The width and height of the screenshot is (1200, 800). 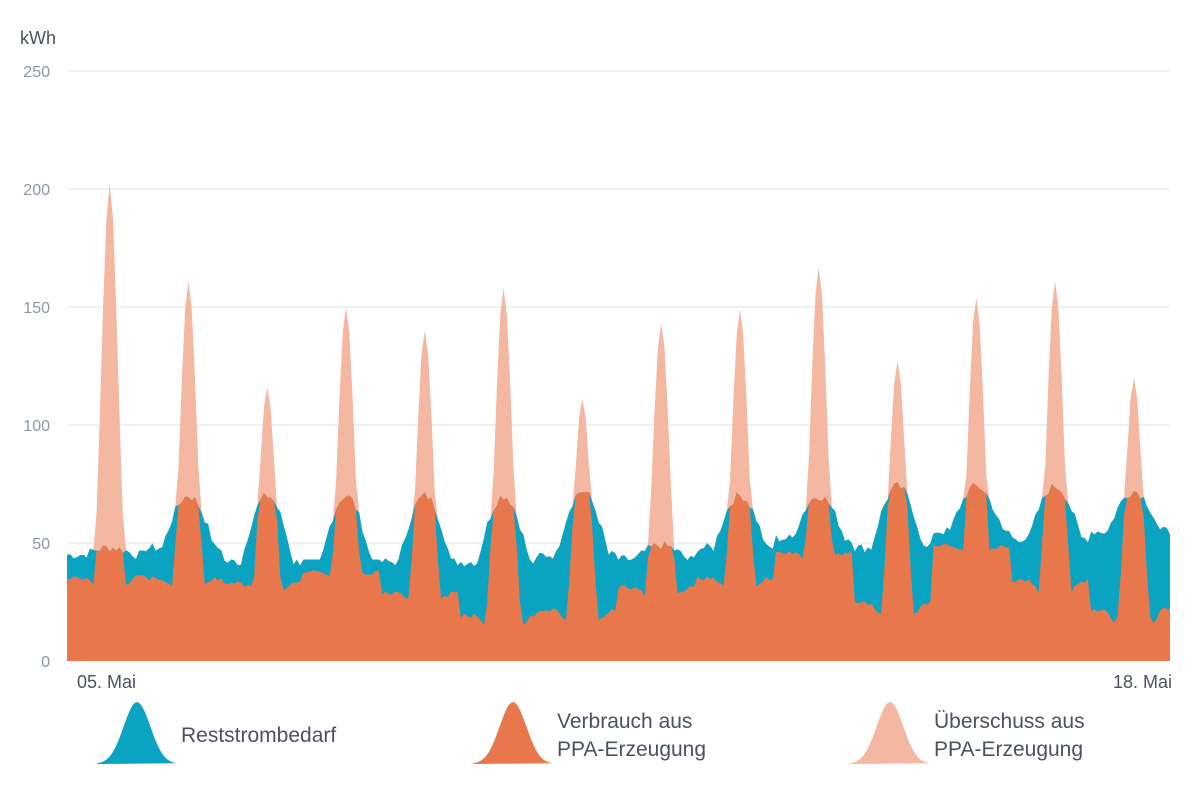 What do you see at coordinates (624, 721) in the screenshot?
I see `legend-label: Verbrauch aus` at bounding box center [624, 721].